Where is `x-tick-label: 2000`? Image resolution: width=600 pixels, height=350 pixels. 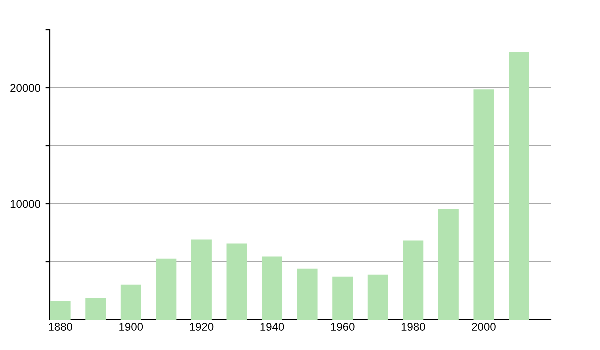
x-tick-label: 2000 is located at coordinates (484, 327).